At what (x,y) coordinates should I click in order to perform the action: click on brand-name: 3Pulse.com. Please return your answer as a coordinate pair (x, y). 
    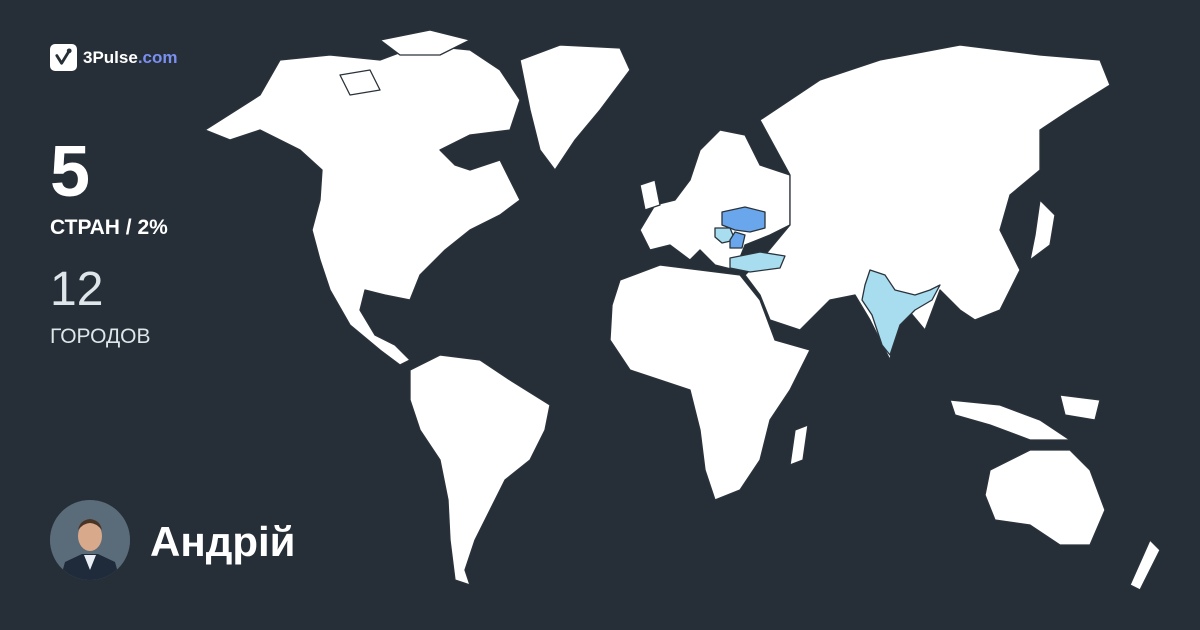
    Looking at the image, I should click on (130, 58).